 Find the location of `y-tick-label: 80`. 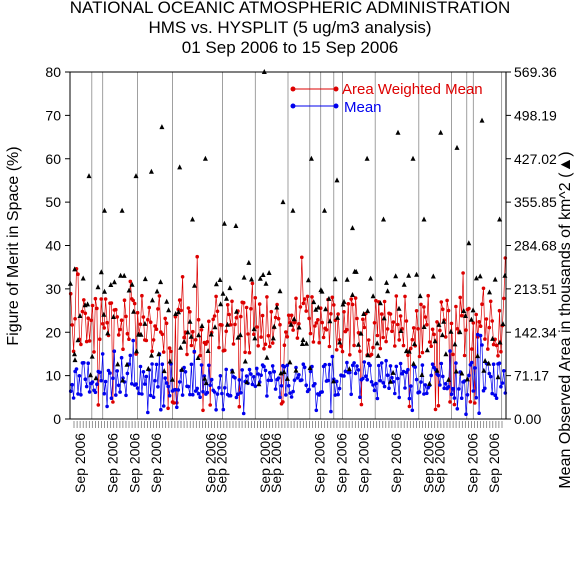

y-tick-label: 80 is located at coordinates (53, 72).